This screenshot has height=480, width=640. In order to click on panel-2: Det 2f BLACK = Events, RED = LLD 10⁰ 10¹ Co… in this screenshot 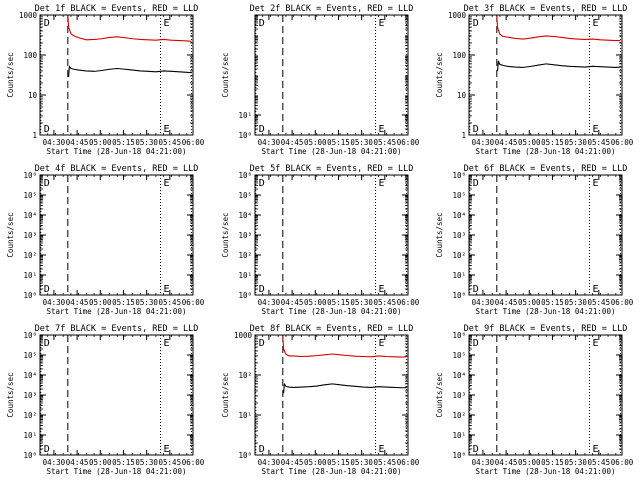, I will do `click(320, 80)`.